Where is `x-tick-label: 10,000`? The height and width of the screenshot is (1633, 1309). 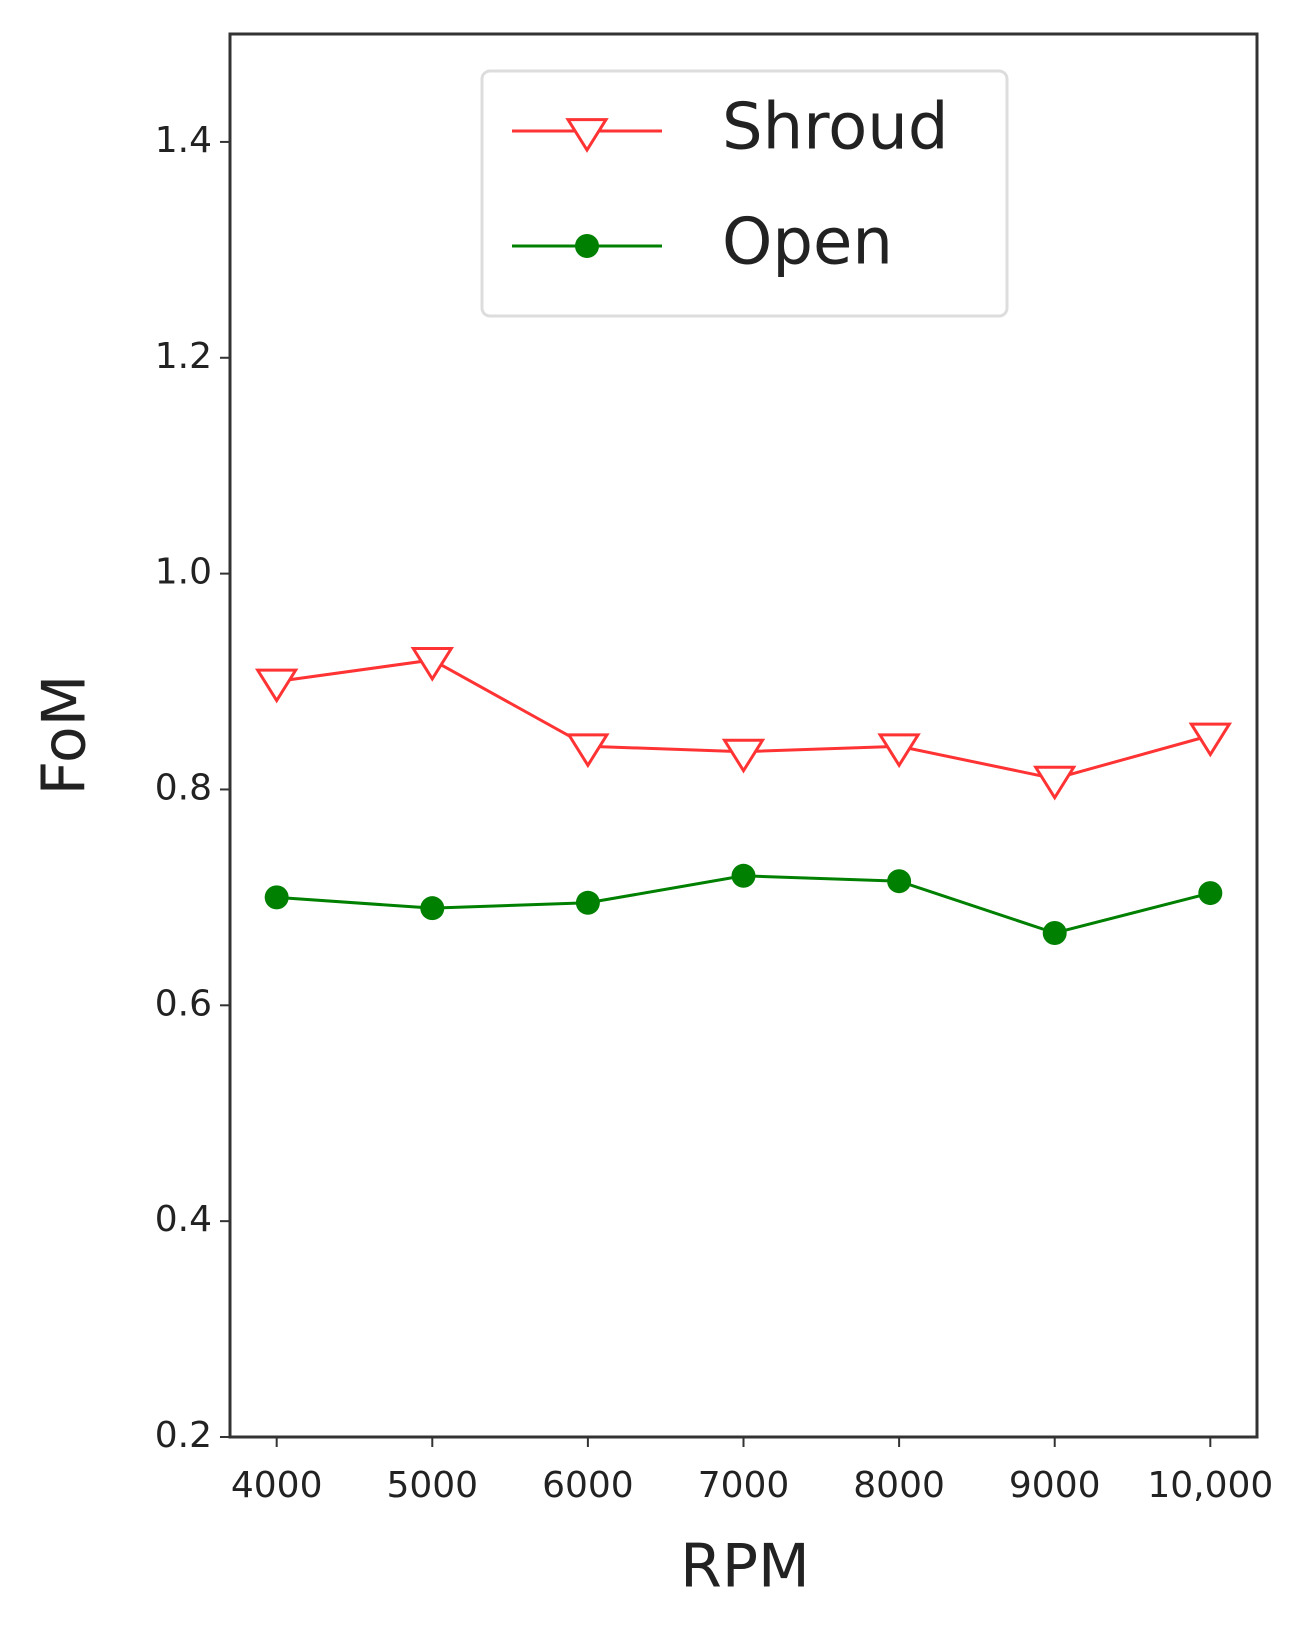 x-tick-label: 10,000 is located at coordinates (1210, 1485).